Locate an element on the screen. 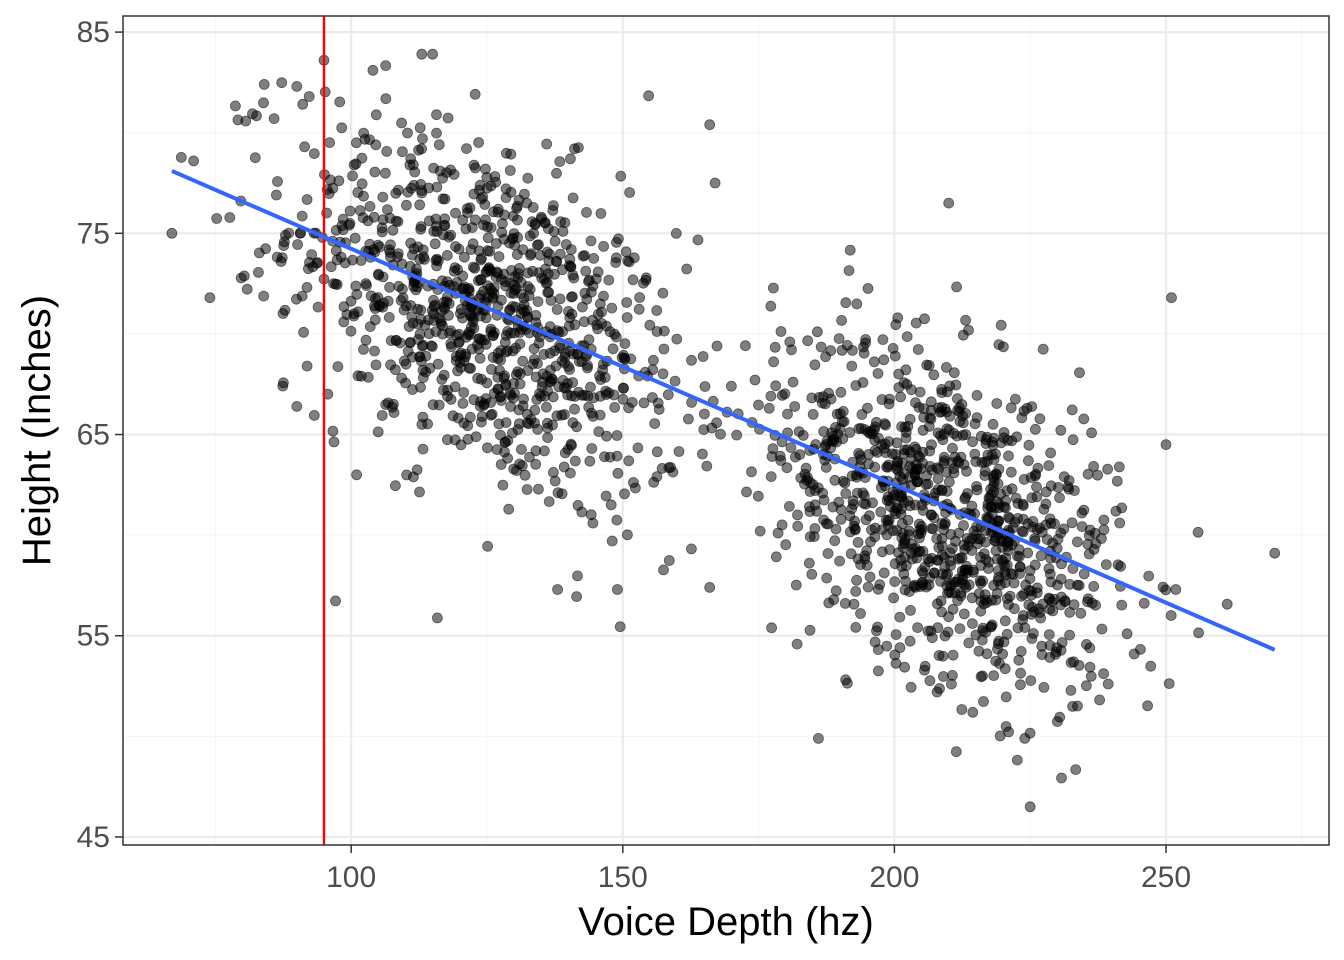 The width and height of the screenshot is (1344, 960). x-axis-title: Voice Depth (hz) is located at coordinates (726, 922).